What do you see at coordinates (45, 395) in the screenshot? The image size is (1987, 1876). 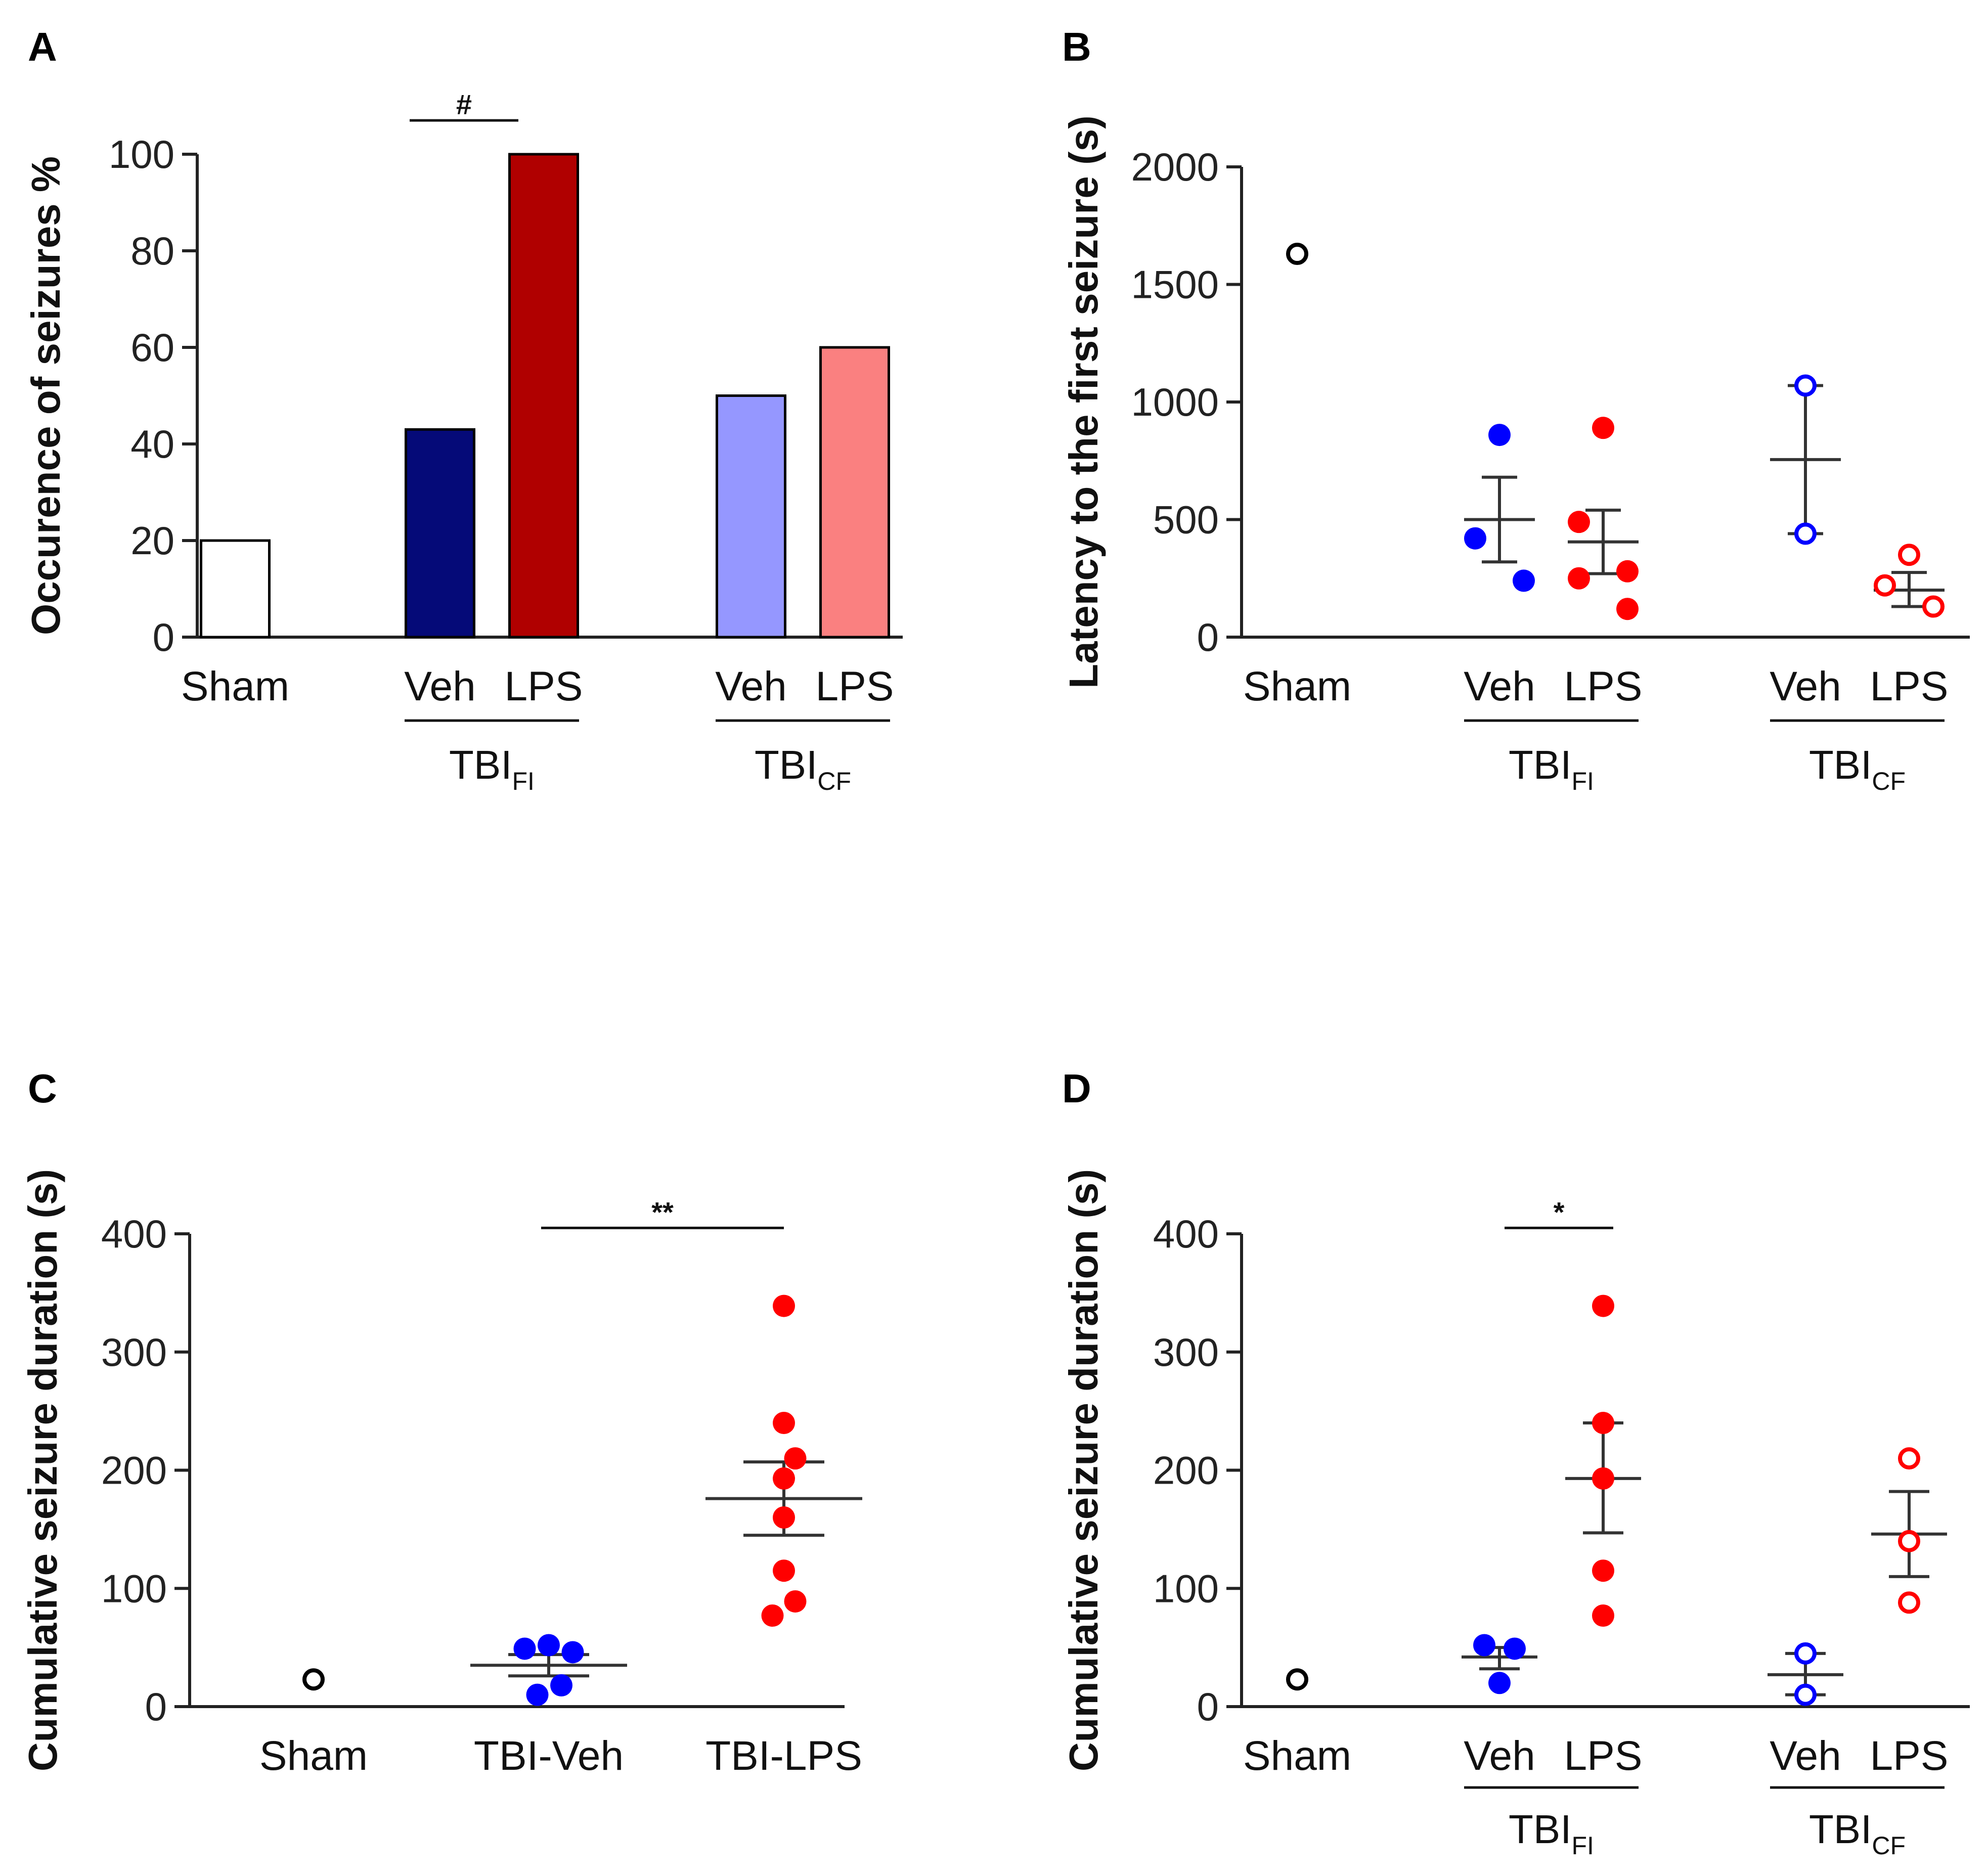 I see `y-axis-title: Occurence of seizures %` at bounding box center [45, 395].